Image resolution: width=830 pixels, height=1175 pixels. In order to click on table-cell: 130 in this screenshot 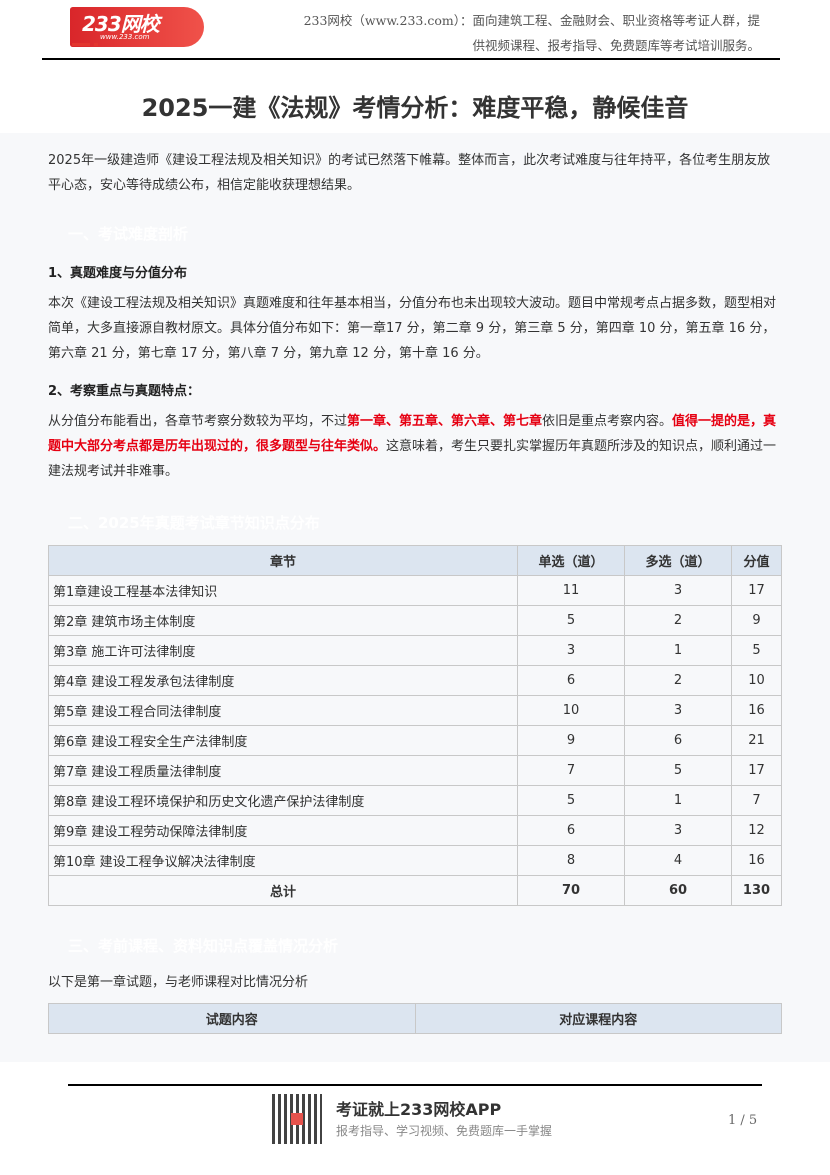, I will do `click(756, 890)`.